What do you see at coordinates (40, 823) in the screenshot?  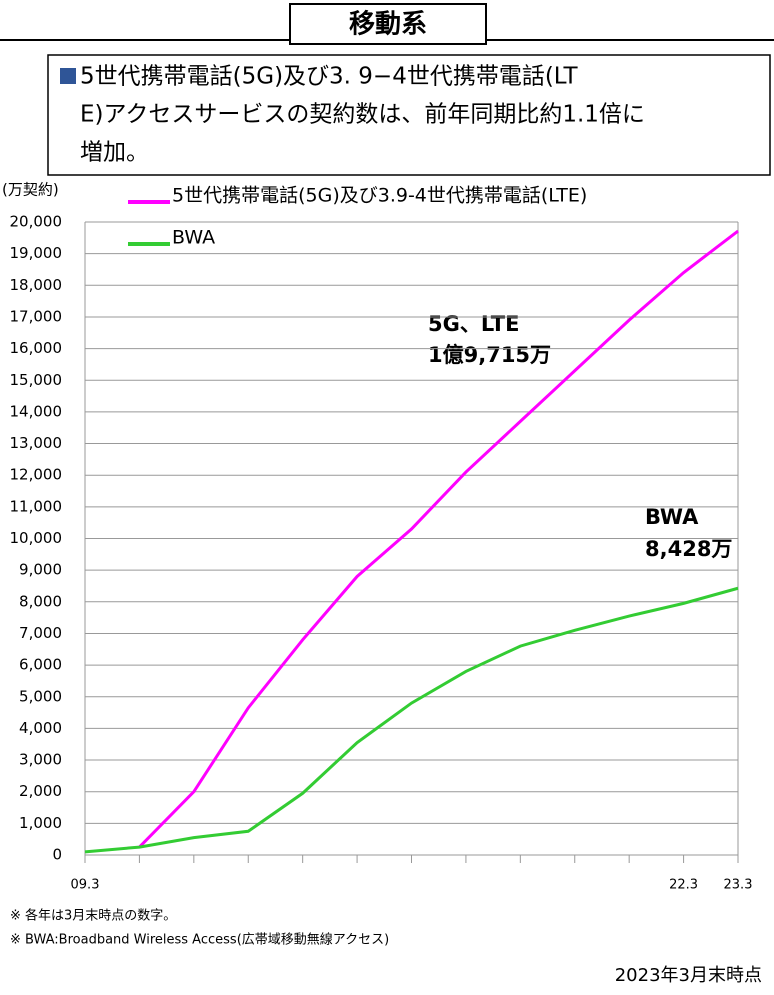 I see `y-tick-label: 1,000` at bounding box center [40, 823].